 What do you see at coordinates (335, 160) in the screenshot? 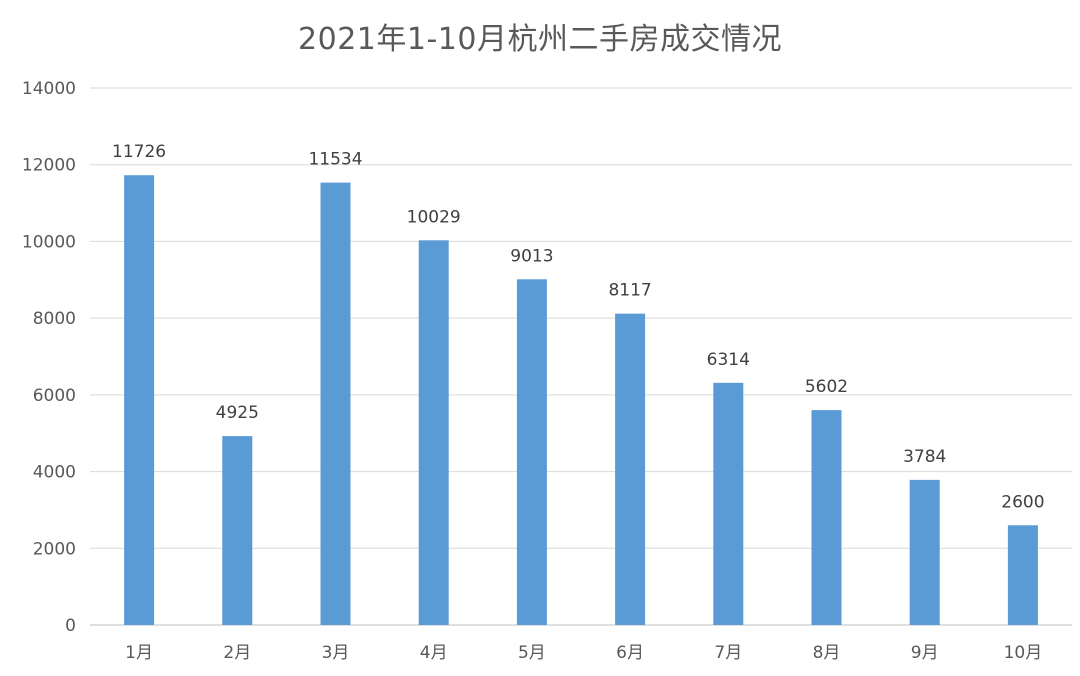
I see `data-label: 11534` at bounding box center [335, 160].